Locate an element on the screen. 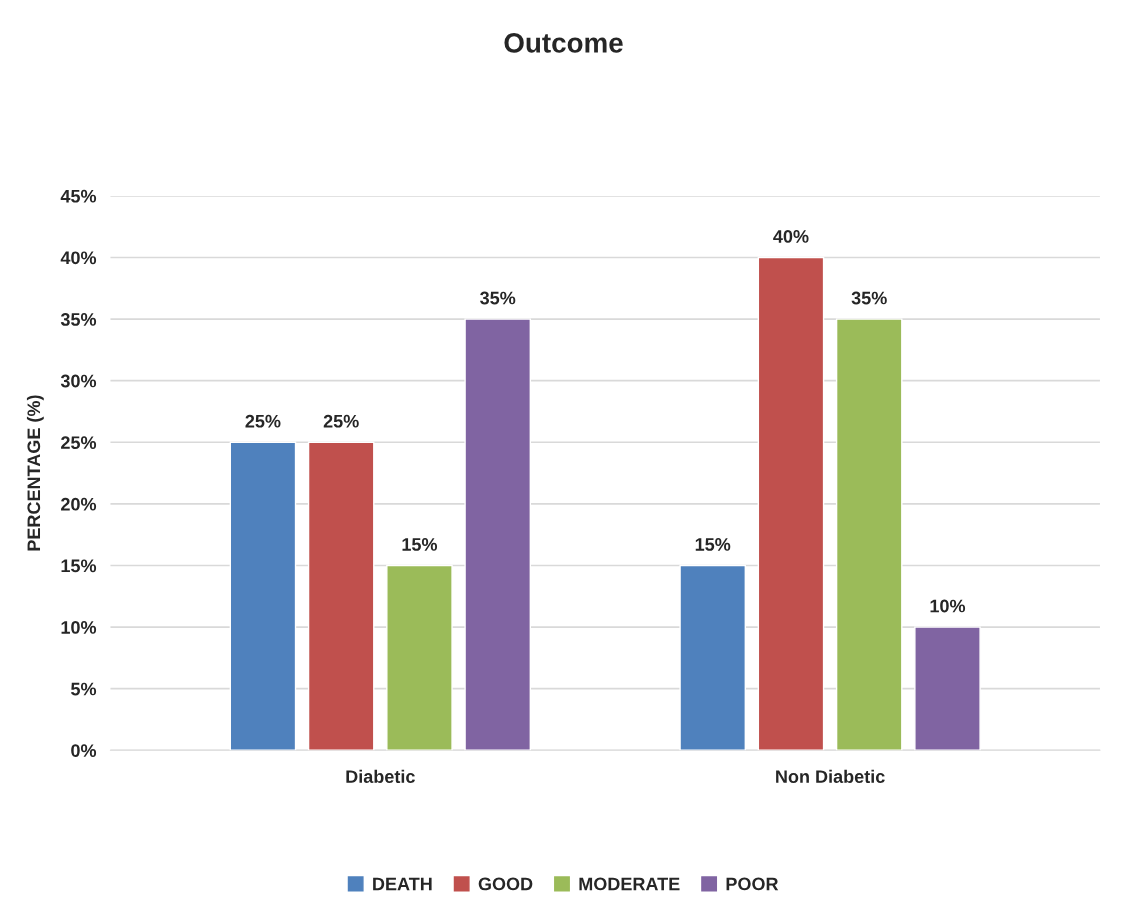 The image size is (1127, 924). y-tick-label: 20% is located at coordinates (79, 504).